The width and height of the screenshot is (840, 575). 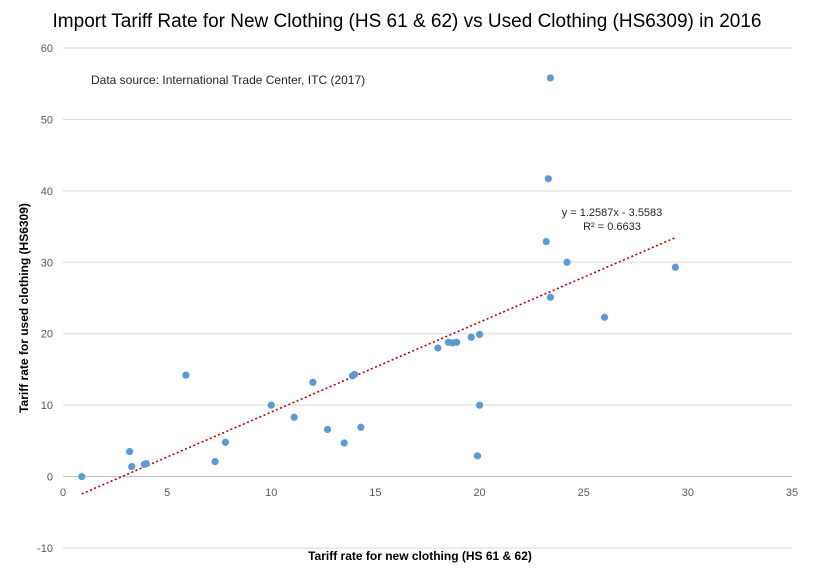 What do you see at coordinates (47, 49) in the screenshot?
I see `y-tick-label: 60` at bounding box center [47, 49].